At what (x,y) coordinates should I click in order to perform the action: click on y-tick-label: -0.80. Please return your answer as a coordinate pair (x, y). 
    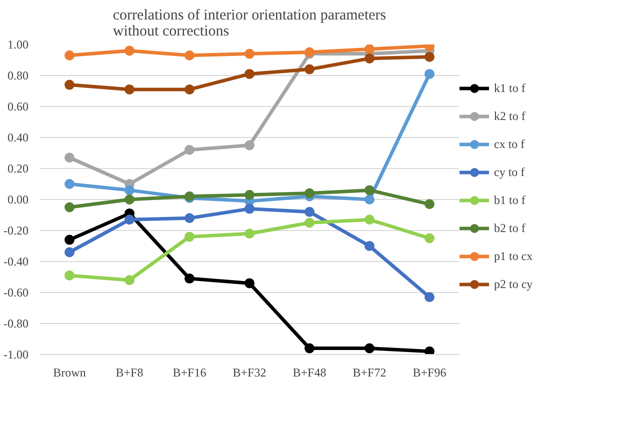
    Looking at the image, I should click on (16, 323).